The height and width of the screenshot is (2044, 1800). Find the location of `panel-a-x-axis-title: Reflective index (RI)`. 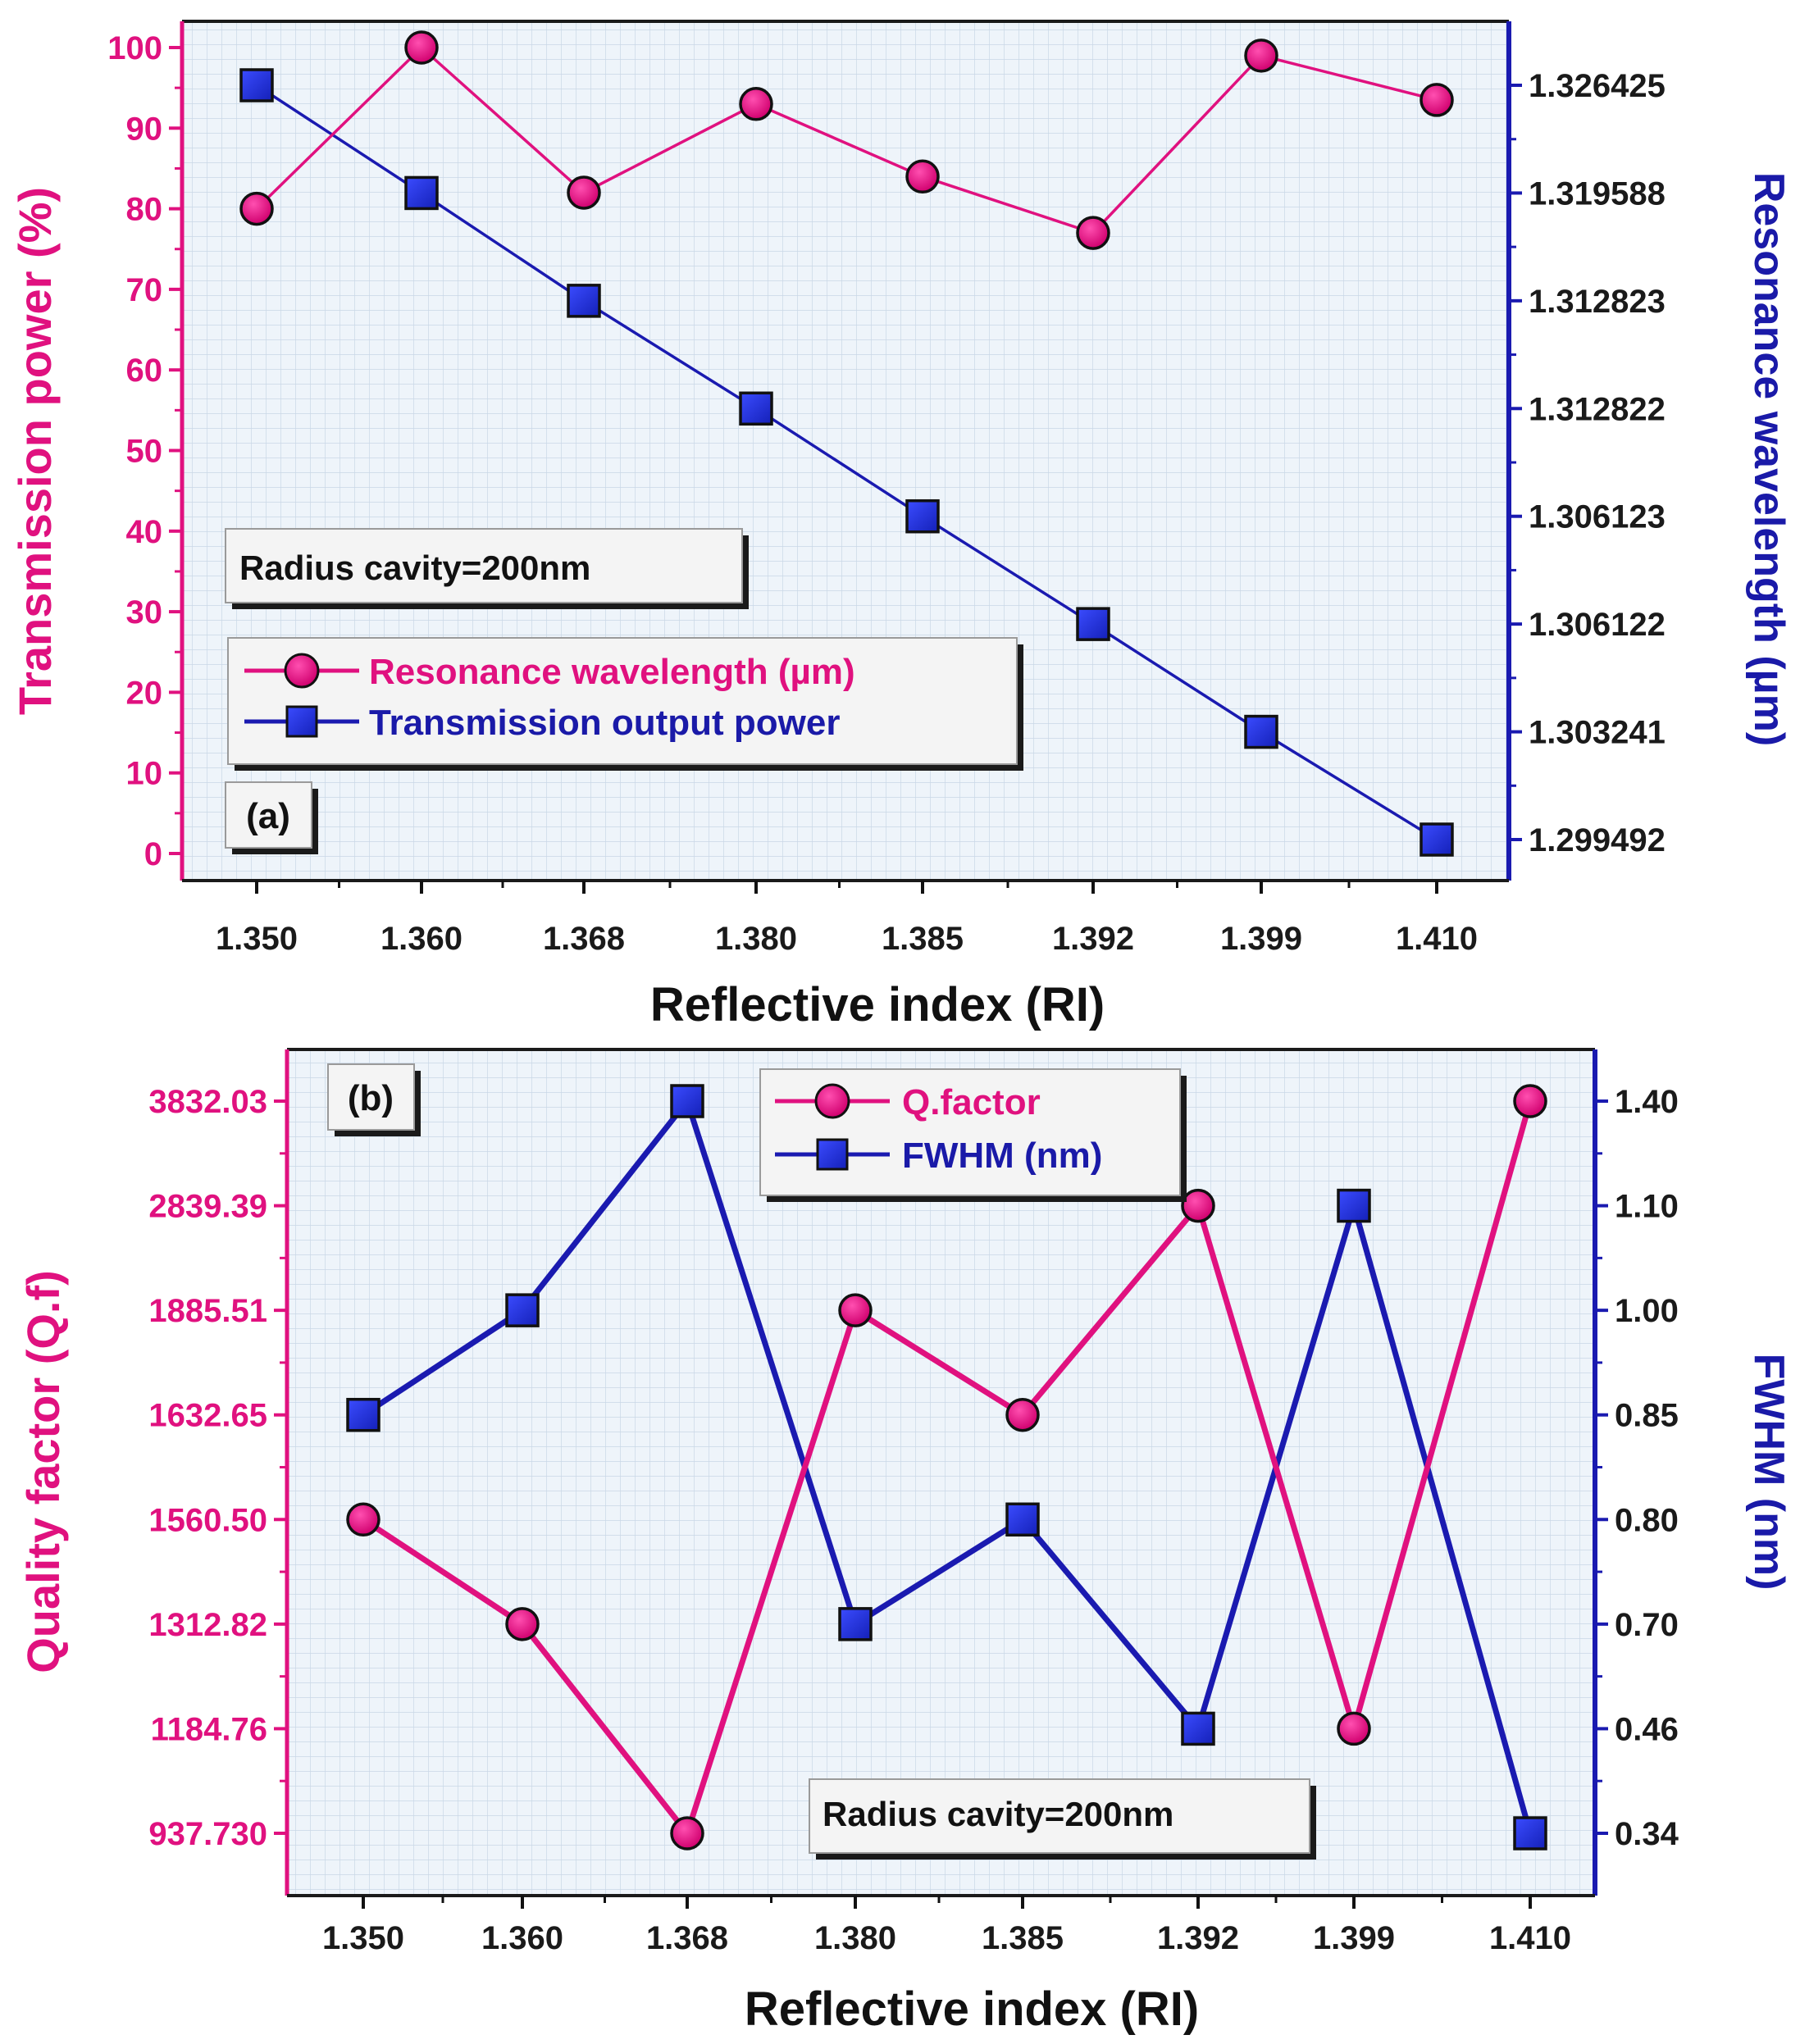

panel-a-x-axis-title: Reflective index (RI) is located at coordinates (877, 1004).